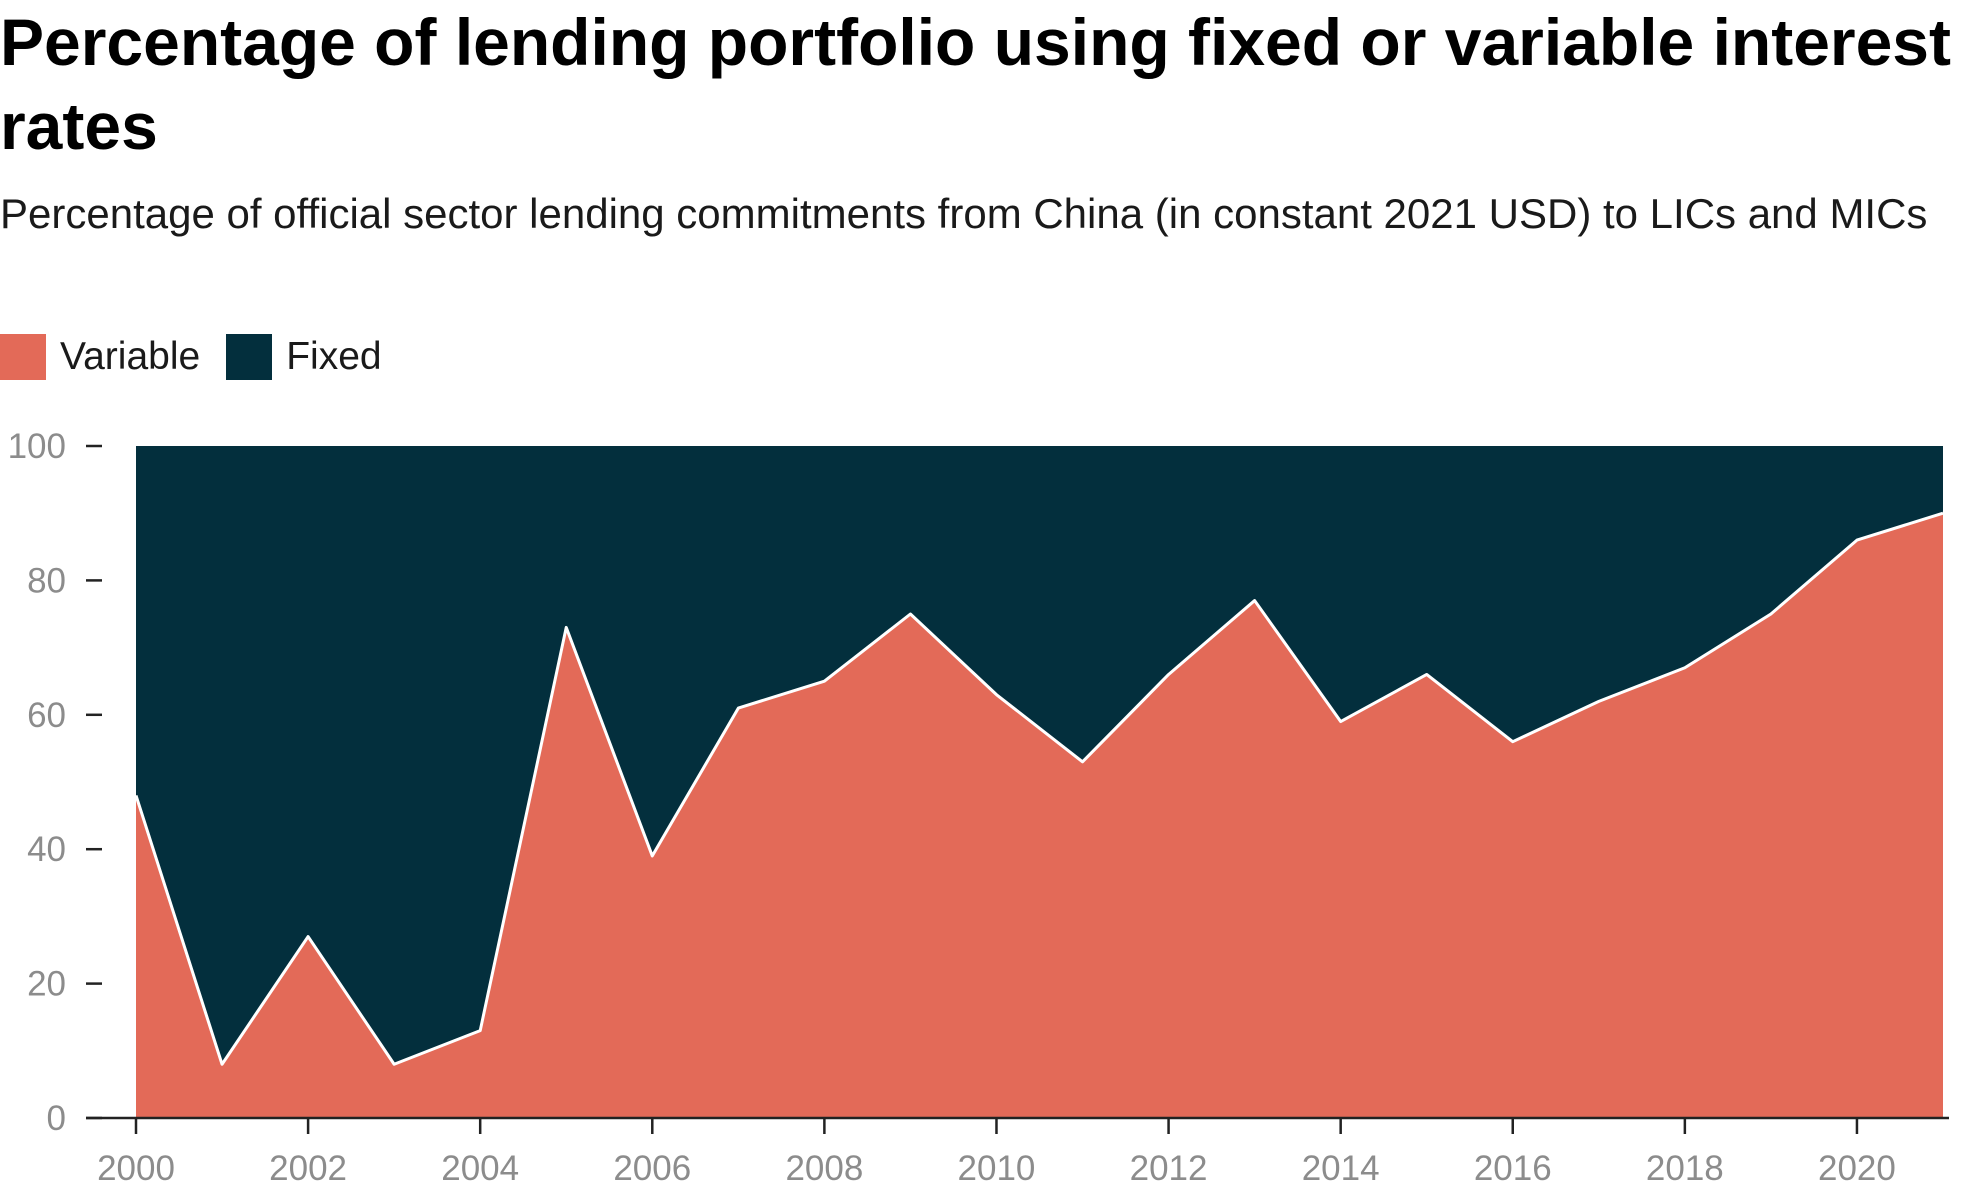 The width and height of the screenshot is (1977, 1194). Describe the element at coordinates (55, 782) in the screenshot. I see `y-axis: 0 20 40 60 80 100` at that location.